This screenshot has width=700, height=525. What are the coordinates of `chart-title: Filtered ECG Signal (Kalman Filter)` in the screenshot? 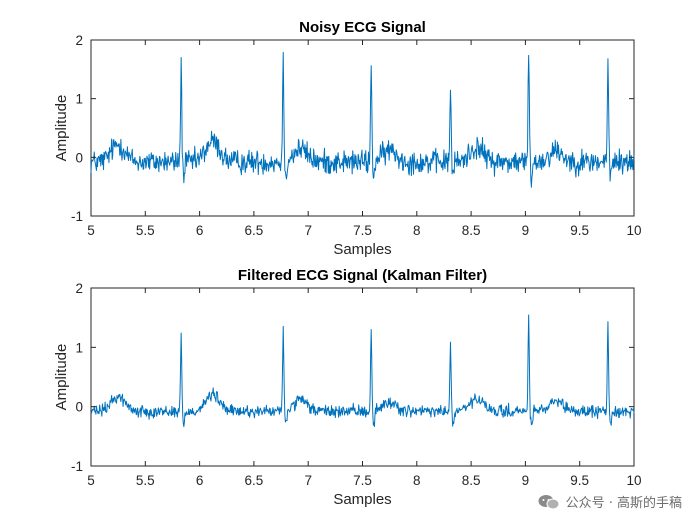 It's located at (362, 275).